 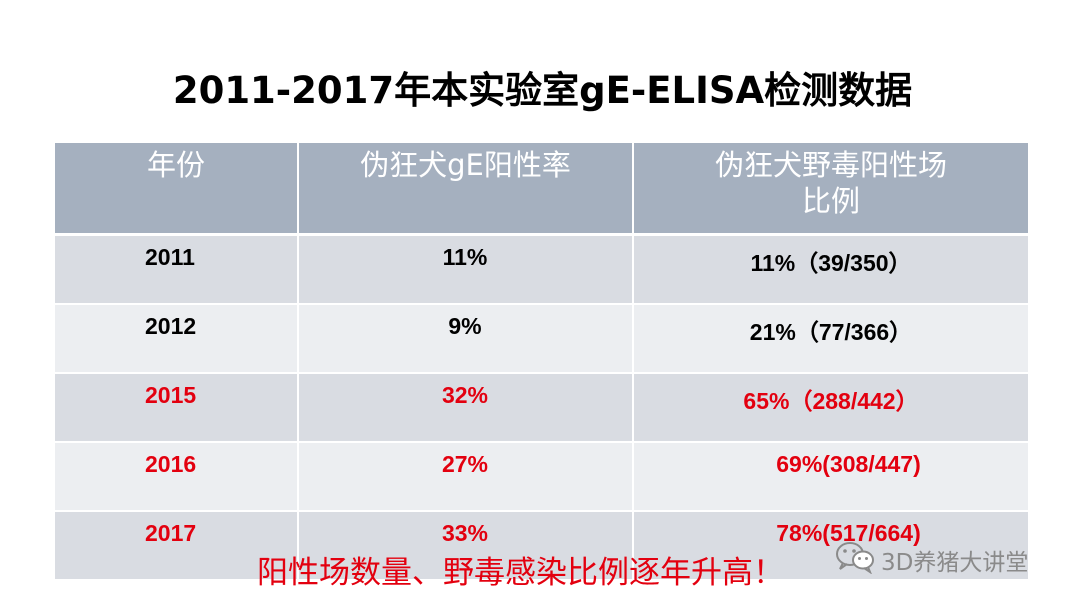 I want to click on page-title: 2011-2017年本实验室gE-ELISA检测数据, so click(x=542, y=90).